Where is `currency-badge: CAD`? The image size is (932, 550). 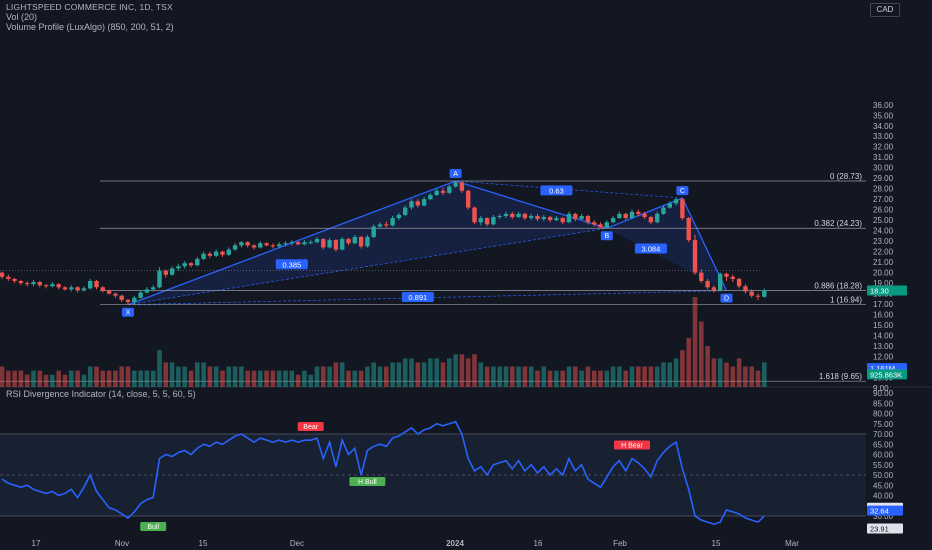 currency-badge: CAD is located at coordinates (885, 10).